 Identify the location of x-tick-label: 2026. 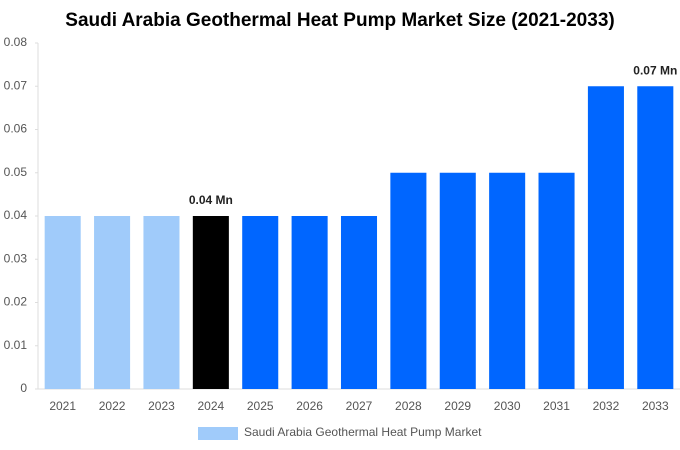
(309, 406).